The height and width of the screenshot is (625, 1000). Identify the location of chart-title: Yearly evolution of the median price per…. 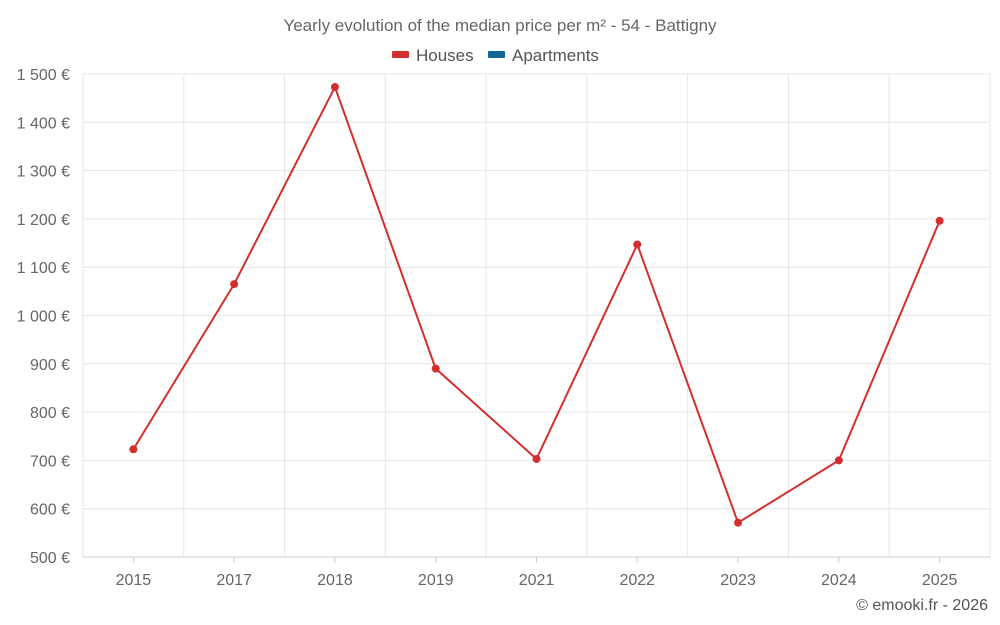
(500, 25).